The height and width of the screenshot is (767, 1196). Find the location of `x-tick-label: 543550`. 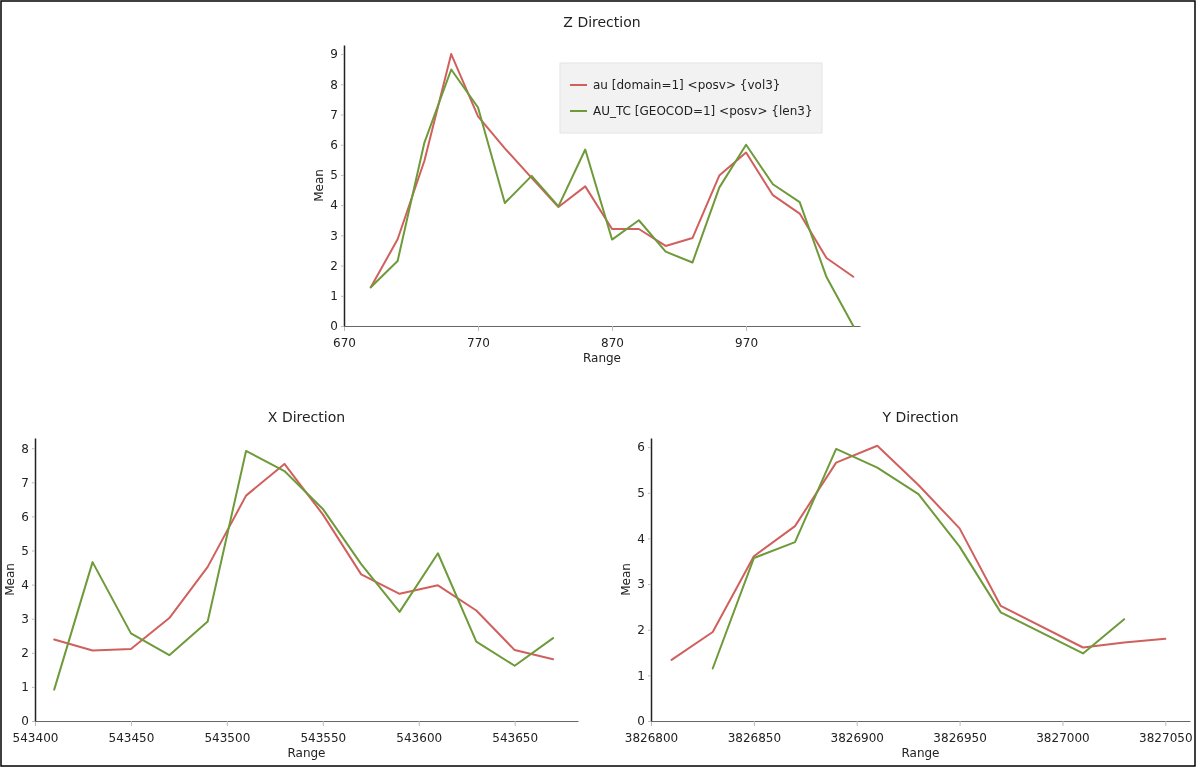

x-tick-label: 543550 is located at coordinates (323, 738).